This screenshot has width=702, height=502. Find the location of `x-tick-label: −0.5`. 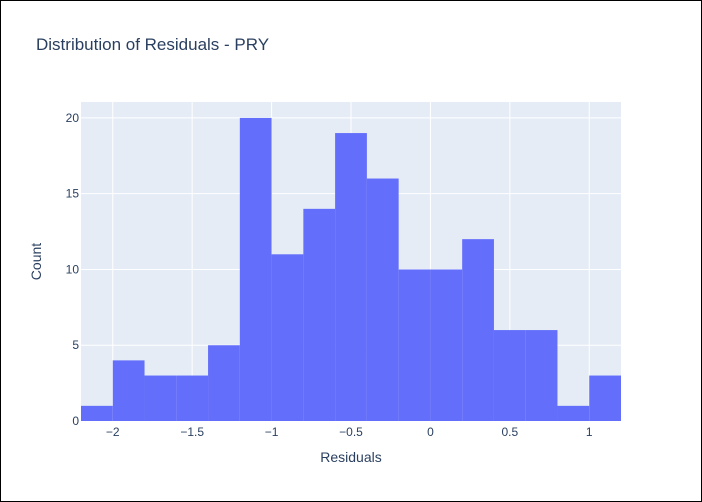

x-tick-label: −0.5 is located at coordinates (351, 432).